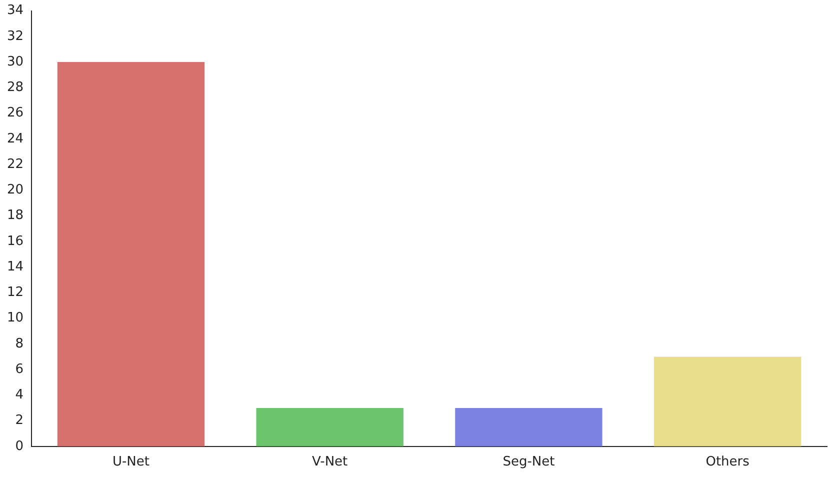 This screenshot has height=477, width=831. What do you see at coordinates (15, 164) in the screenshot?
I see `y-tick-label: 22` at bounding box center [15, 164].